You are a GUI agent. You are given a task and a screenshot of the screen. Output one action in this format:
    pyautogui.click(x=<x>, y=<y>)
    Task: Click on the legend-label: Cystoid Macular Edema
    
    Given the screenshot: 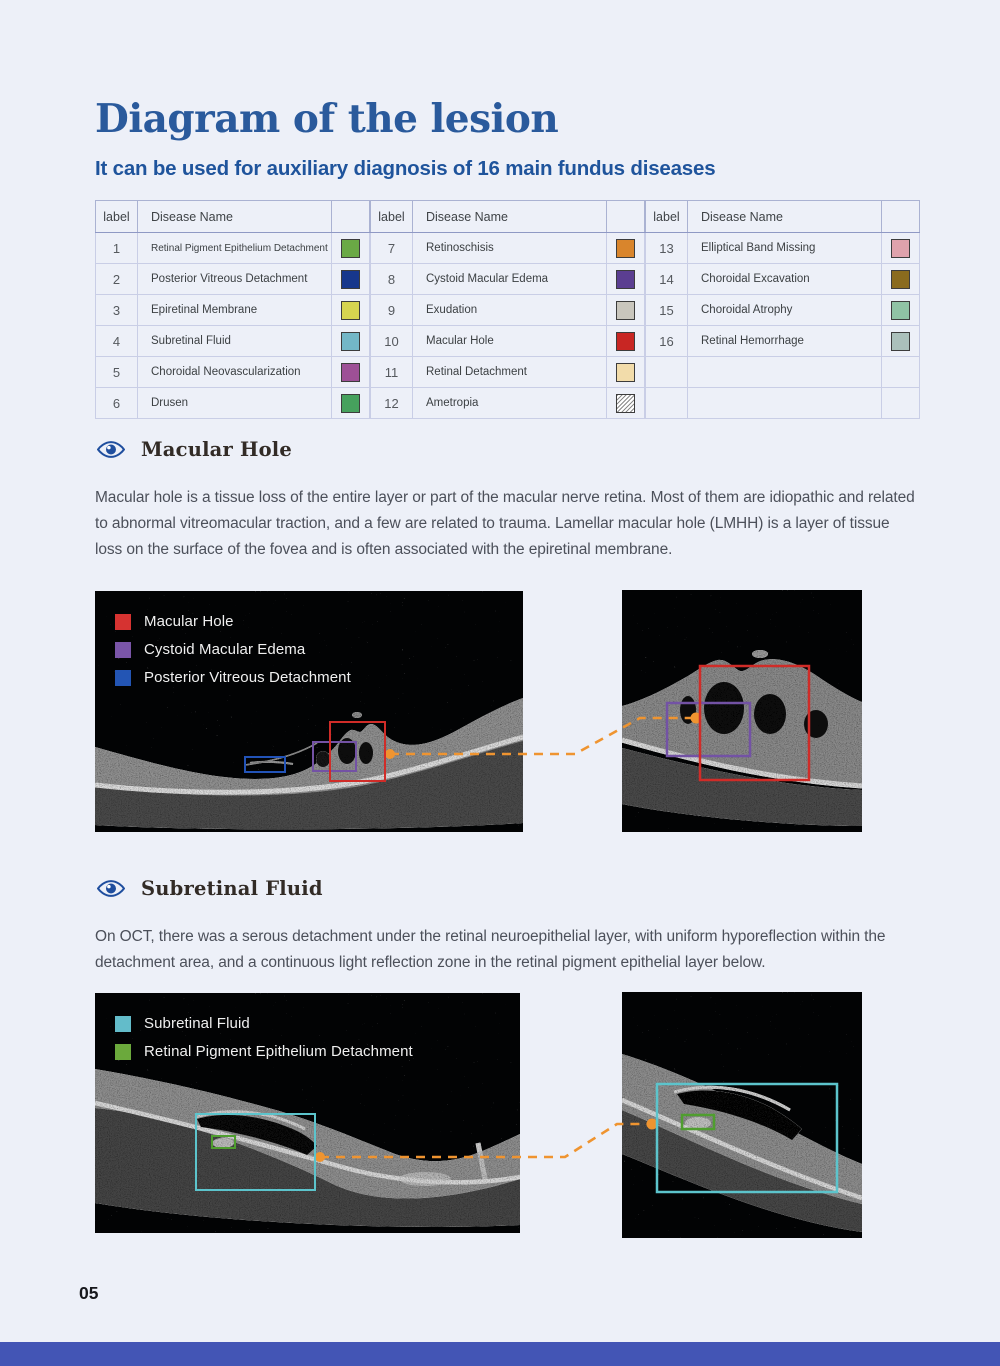 What is the action you would take?
    pyautogui.click(x=225, y=649)
    